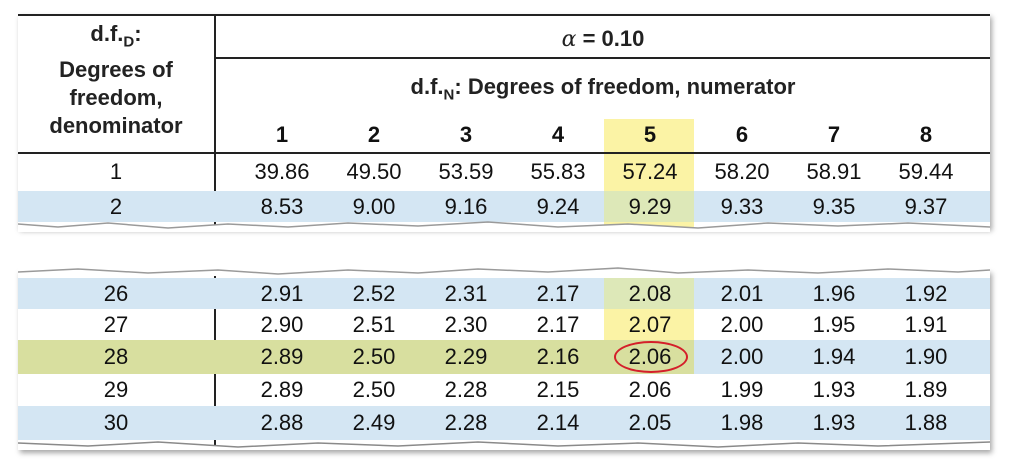 This screenshot has height=465, width=1018. Describe the element at coordinates (282, 422) in the screenshot. I see `table-cell: 2.88` at that location.